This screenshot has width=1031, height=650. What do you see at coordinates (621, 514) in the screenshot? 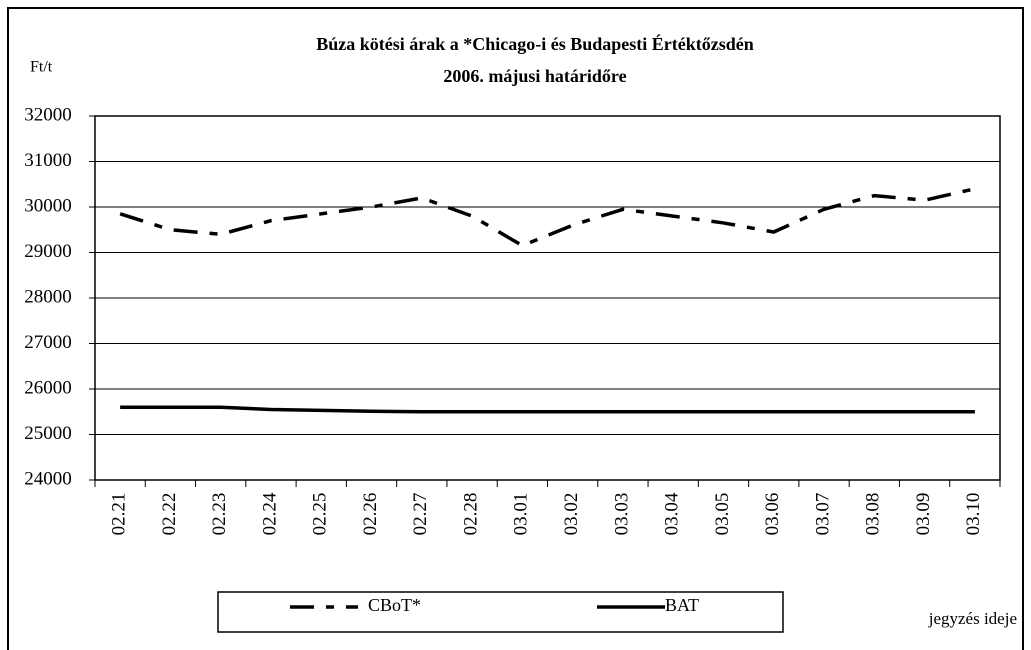
I see `x-tick-label: 03.03` at bounding box center [621, 514].